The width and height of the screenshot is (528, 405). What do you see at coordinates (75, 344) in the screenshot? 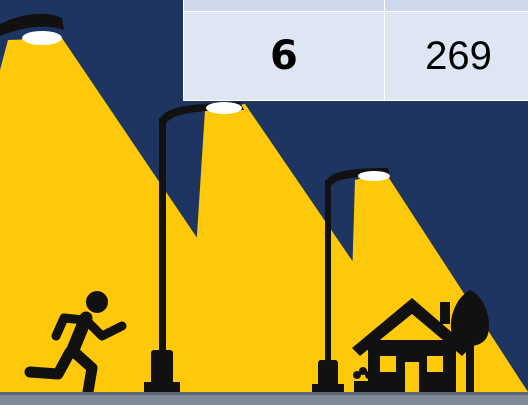
I see `runner-icon` at bounding box center [75, 344].